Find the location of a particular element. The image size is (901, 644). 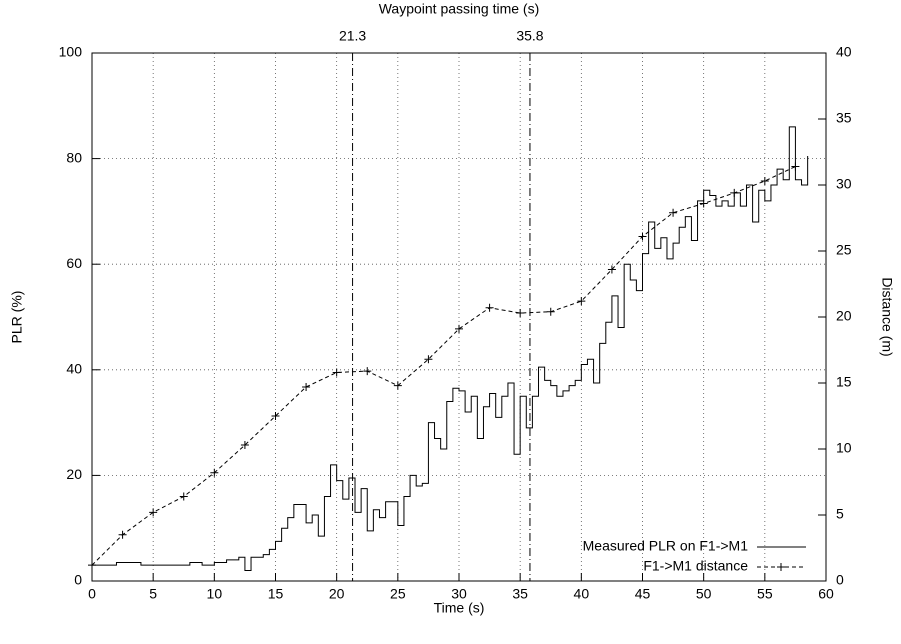

legend-label: Measured PLR on F1->M1 is located at coordinates (666, 546).